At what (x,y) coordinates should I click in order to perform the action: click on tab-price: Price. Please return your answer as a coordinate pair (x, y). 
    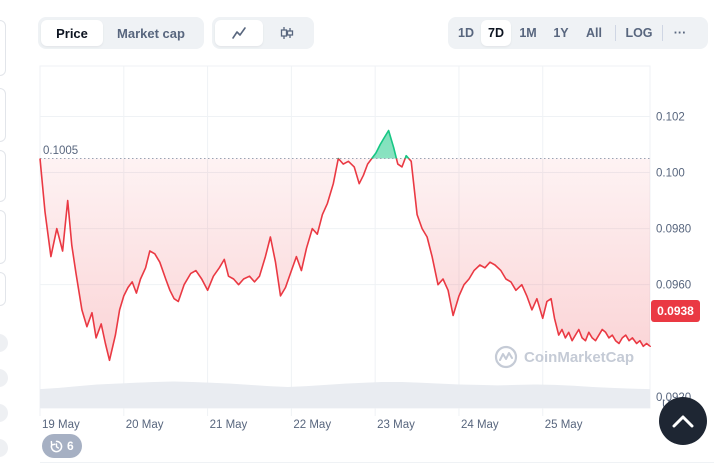
    Looking at the image, I should click on (72, 33).